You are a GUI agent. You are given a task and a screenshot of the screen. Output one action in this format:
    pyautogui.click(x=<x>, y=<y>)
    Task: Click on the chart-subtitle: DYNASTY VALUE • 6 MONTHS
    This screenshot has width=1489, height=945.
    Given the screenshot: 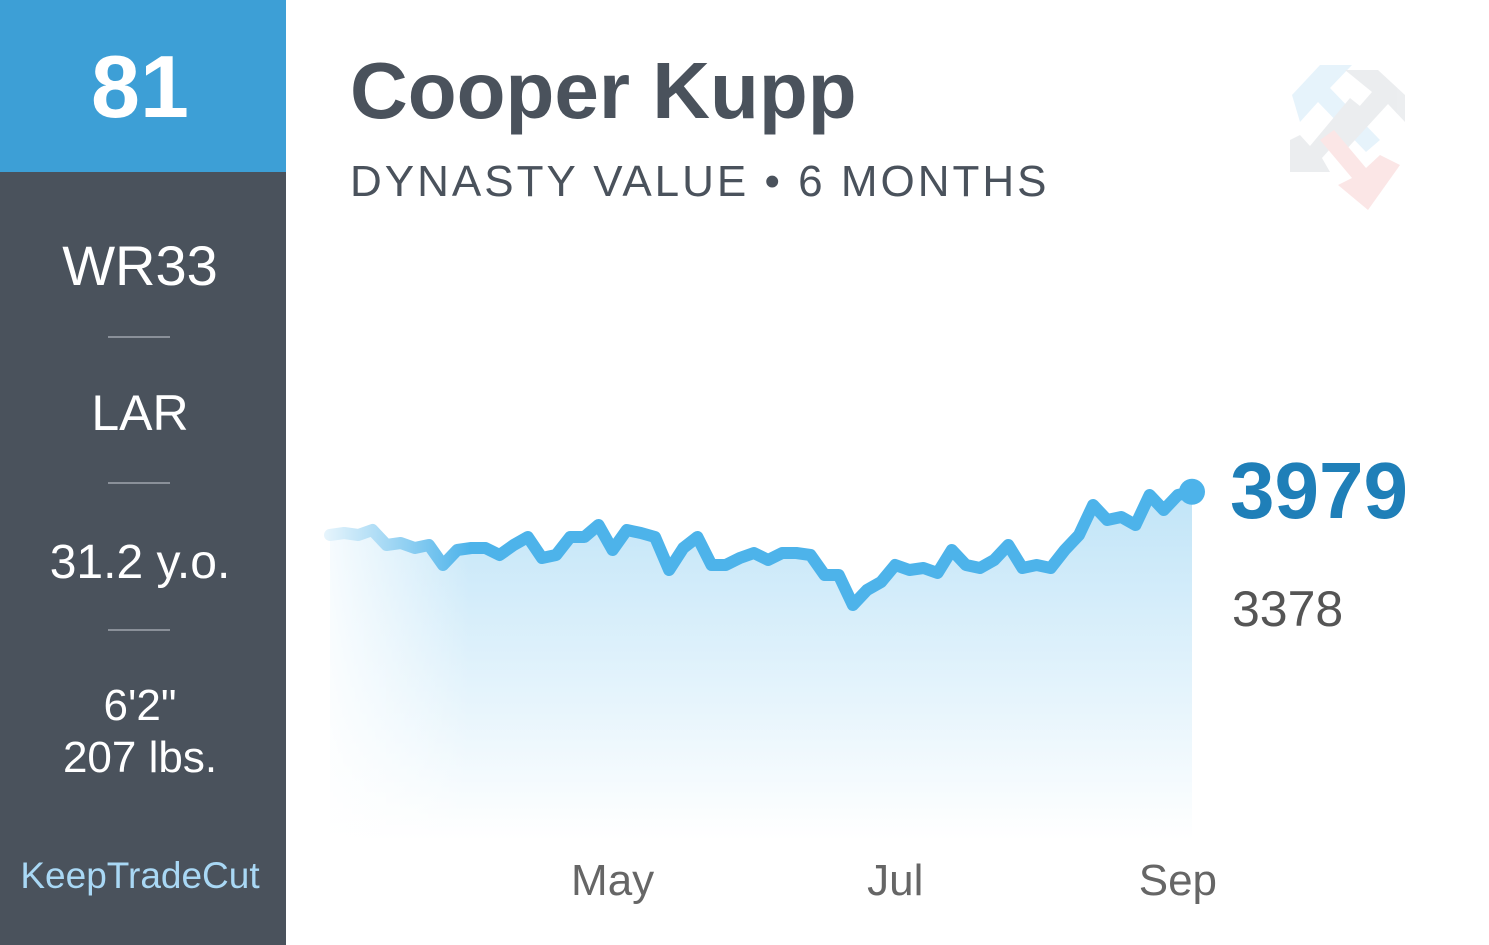 What is the action you would take?
    pyautogui.click(x=699, y=181)
    